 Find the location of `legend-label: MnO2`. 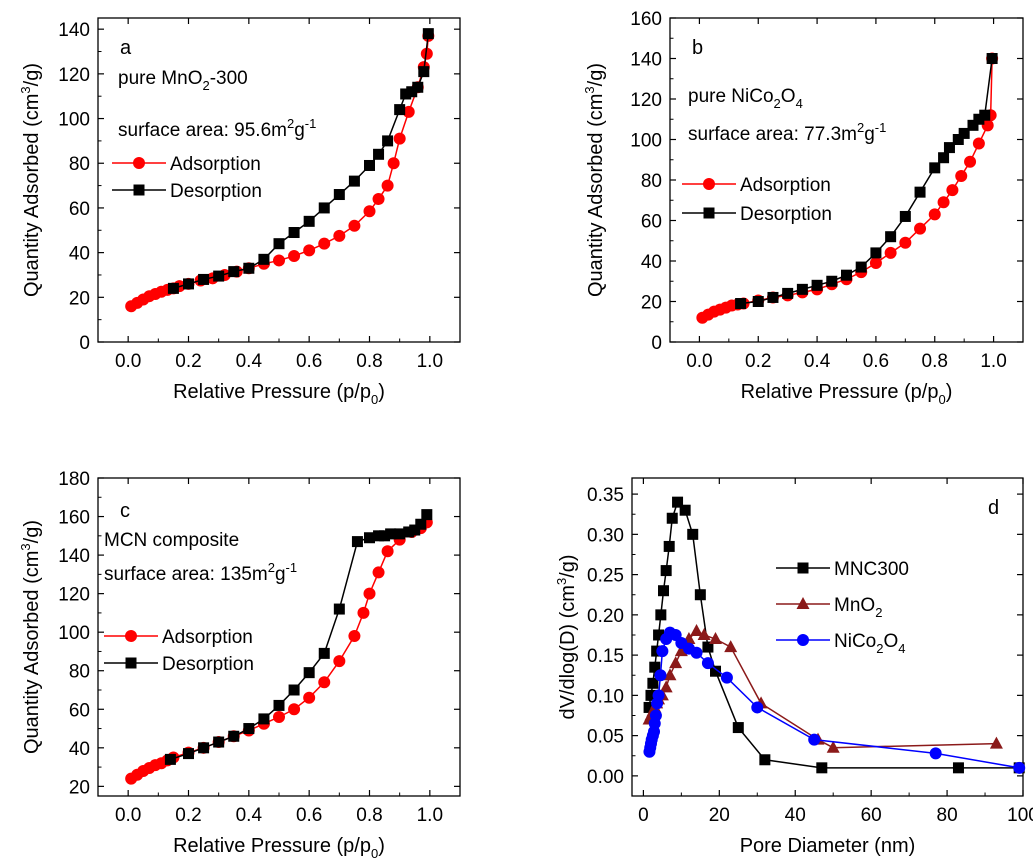

legend-label: MnO2 is located at coordinates (858, 607).